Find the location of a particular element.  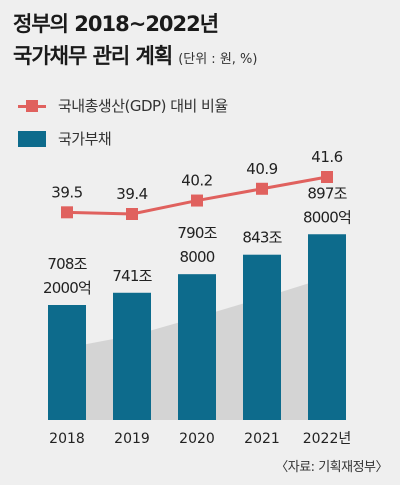

gdp-ratio-label: 40.9 is located at coordinates (261, 169).